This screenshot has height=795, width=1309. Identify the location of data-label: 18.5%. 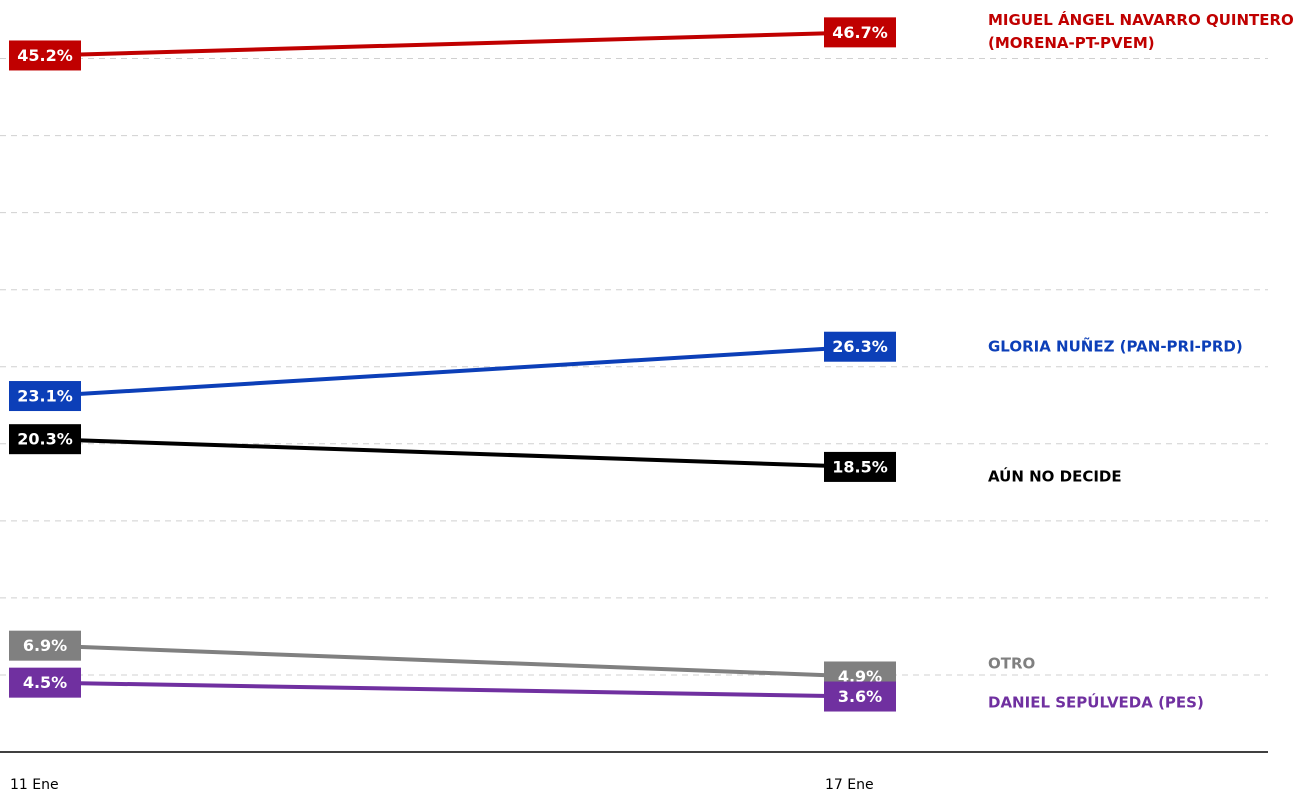
(860, 466).